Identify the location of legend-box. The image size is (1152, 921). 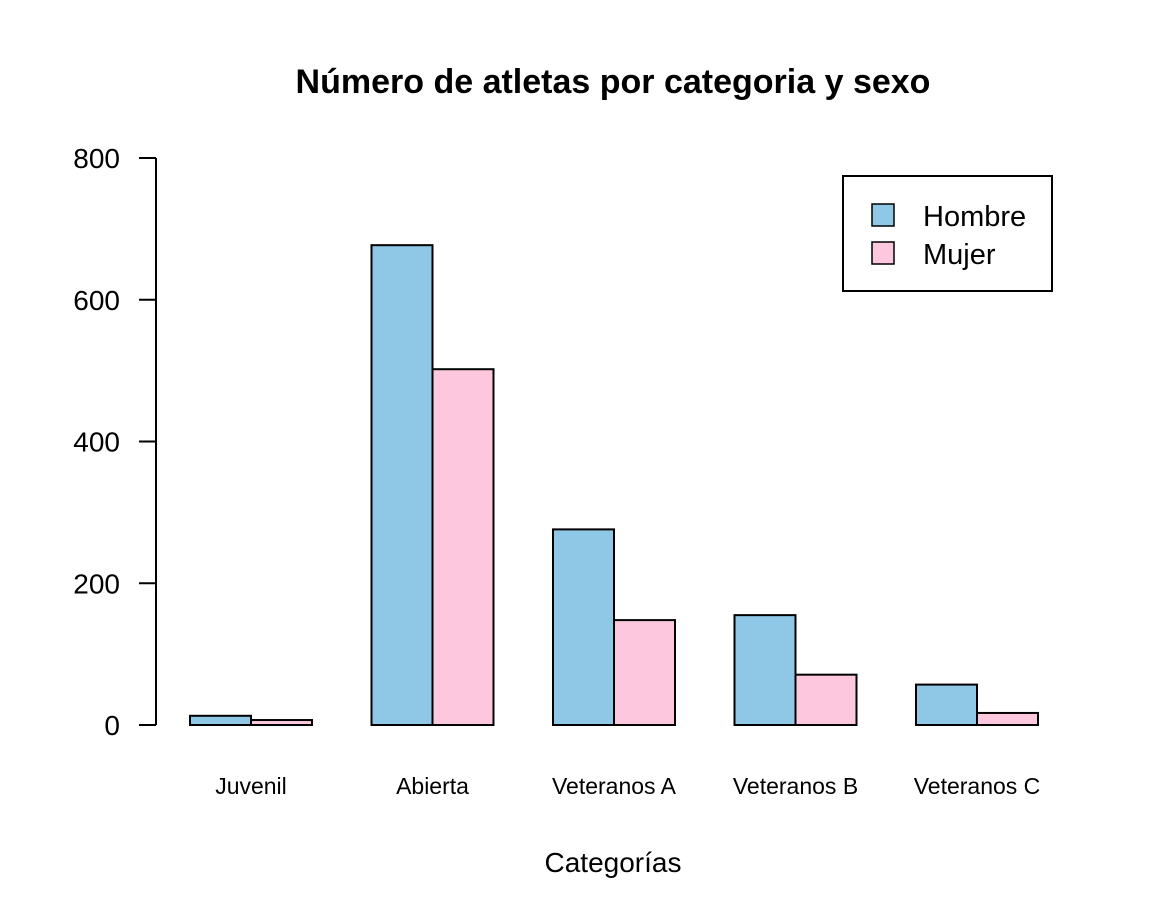
(947, 233).